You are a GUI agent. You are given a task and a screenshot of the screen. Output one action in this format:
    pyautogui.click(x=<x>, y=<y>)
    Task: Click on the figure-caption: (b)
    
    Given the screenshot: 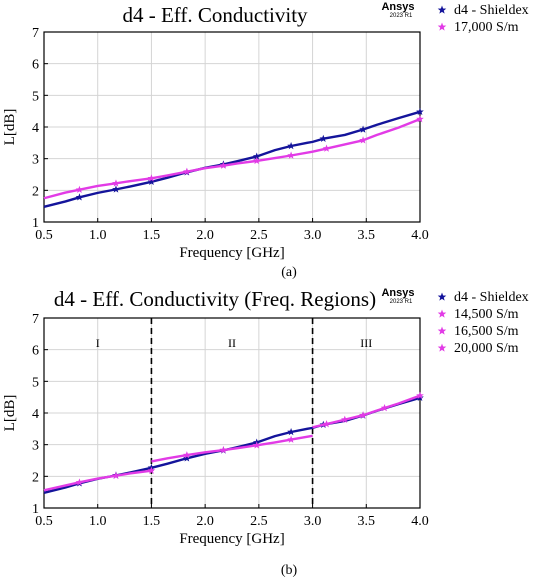 What is the action you would take?
    pyautogui.click(x=289, y=570)
    